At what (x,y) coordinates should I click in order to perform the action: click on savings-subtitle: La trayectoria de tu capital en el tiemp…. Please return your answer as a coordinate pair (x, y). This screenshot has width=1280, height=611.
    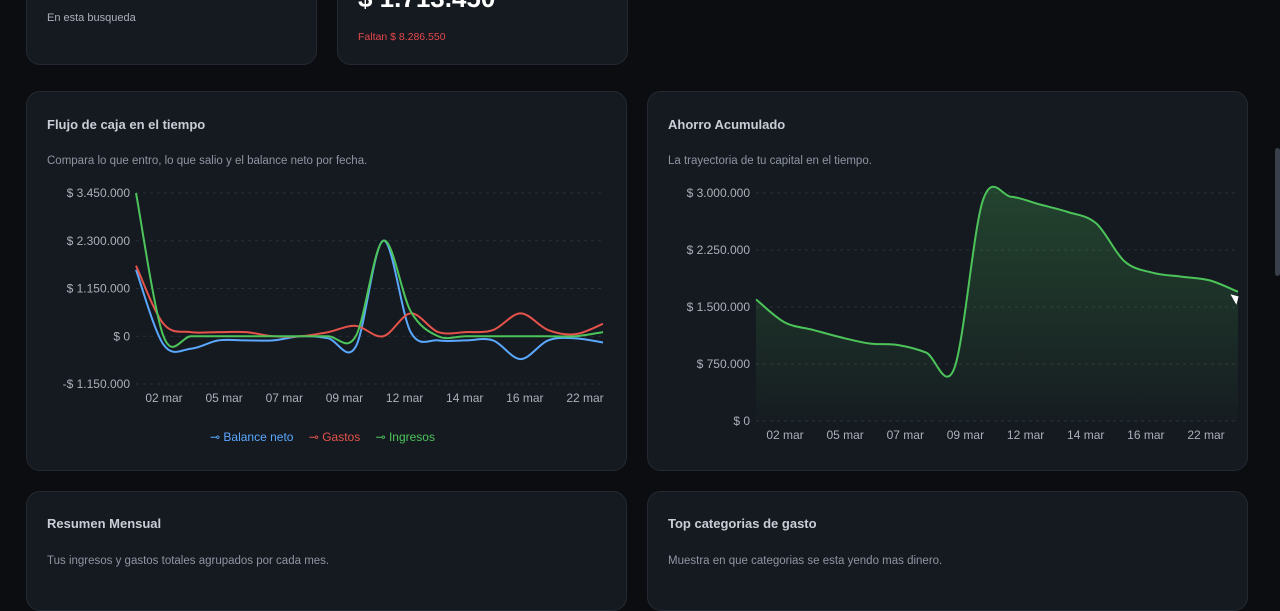
    Looking at the image, I should click on (770, 161).